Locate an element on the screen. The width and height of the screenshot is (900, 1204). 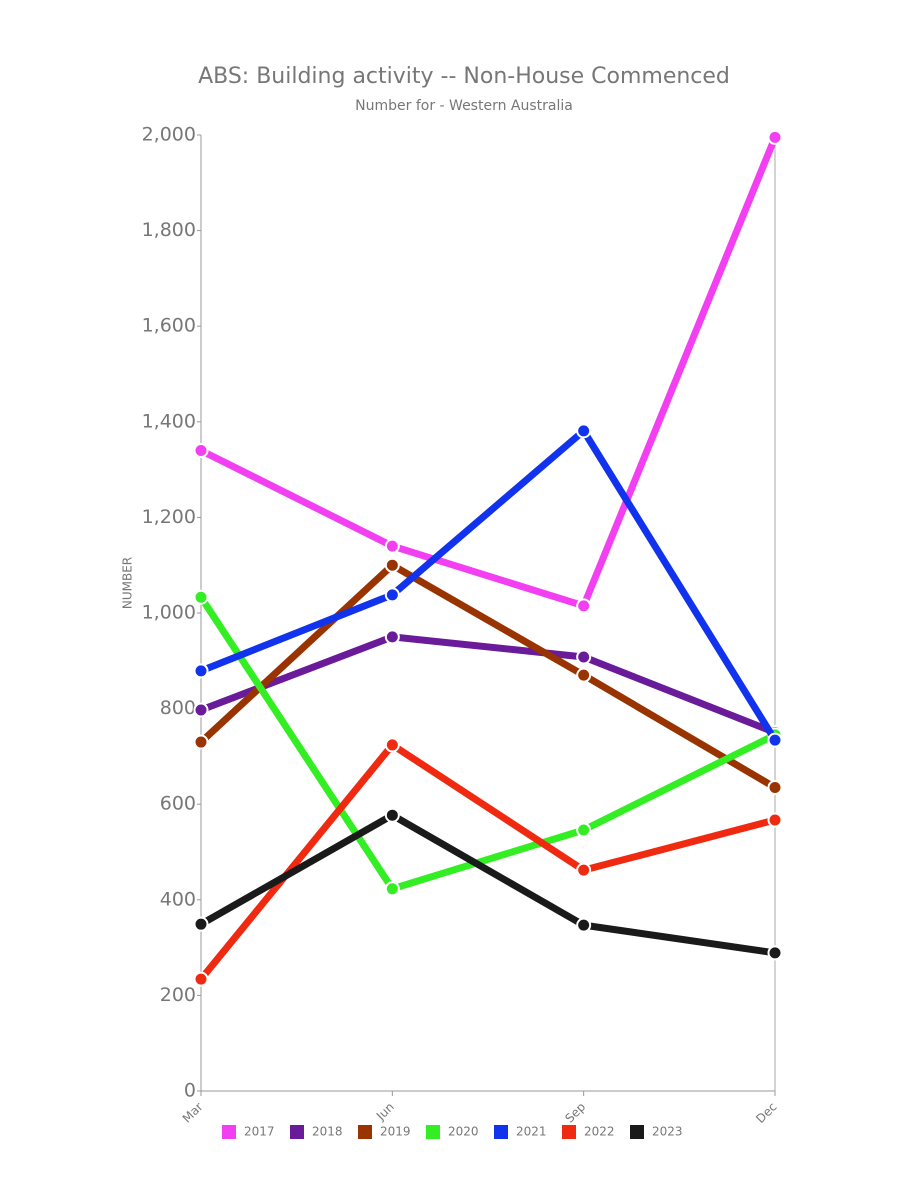
legend-label: 2019 is located at coordinates (395, 1132).